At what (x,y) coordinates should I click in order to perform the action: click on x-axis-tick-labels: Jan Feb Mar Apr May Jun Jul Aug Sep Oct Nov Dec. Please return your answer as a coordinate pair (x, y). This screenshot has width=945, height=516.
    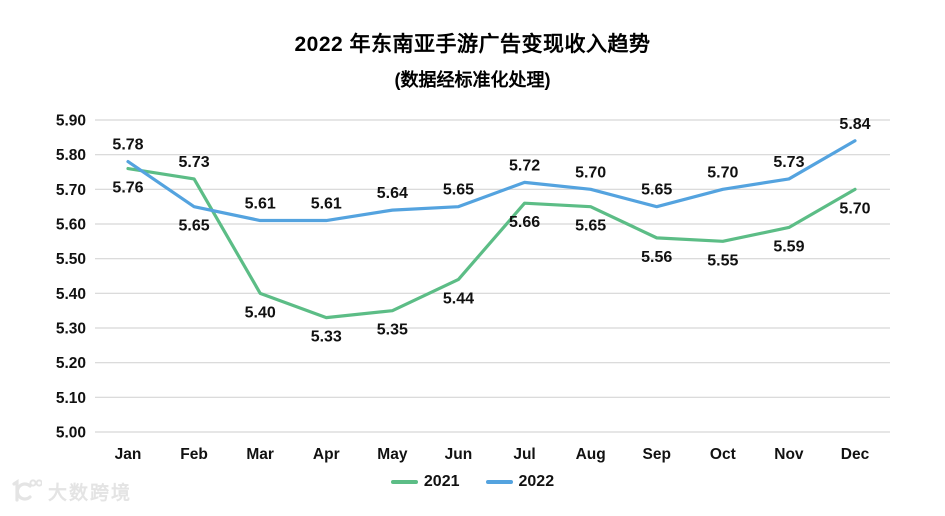
    Looking at the image, I should click on (492, 454).